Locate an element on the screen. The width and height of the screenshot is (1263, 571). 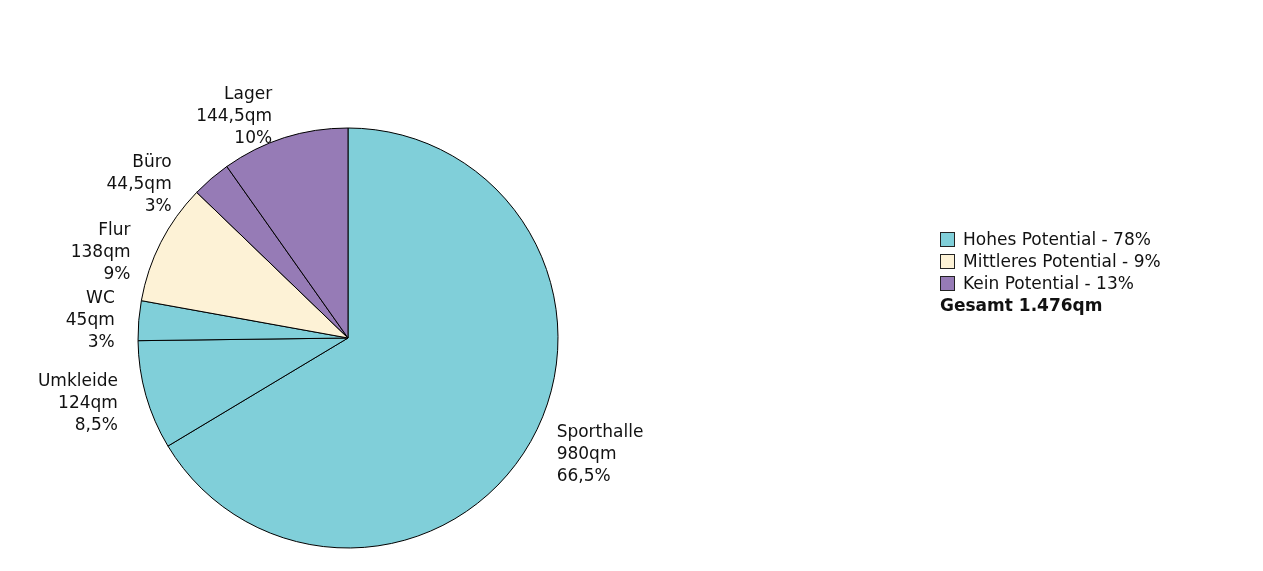
slice-label: Flur is located at coordinates (114, 228).